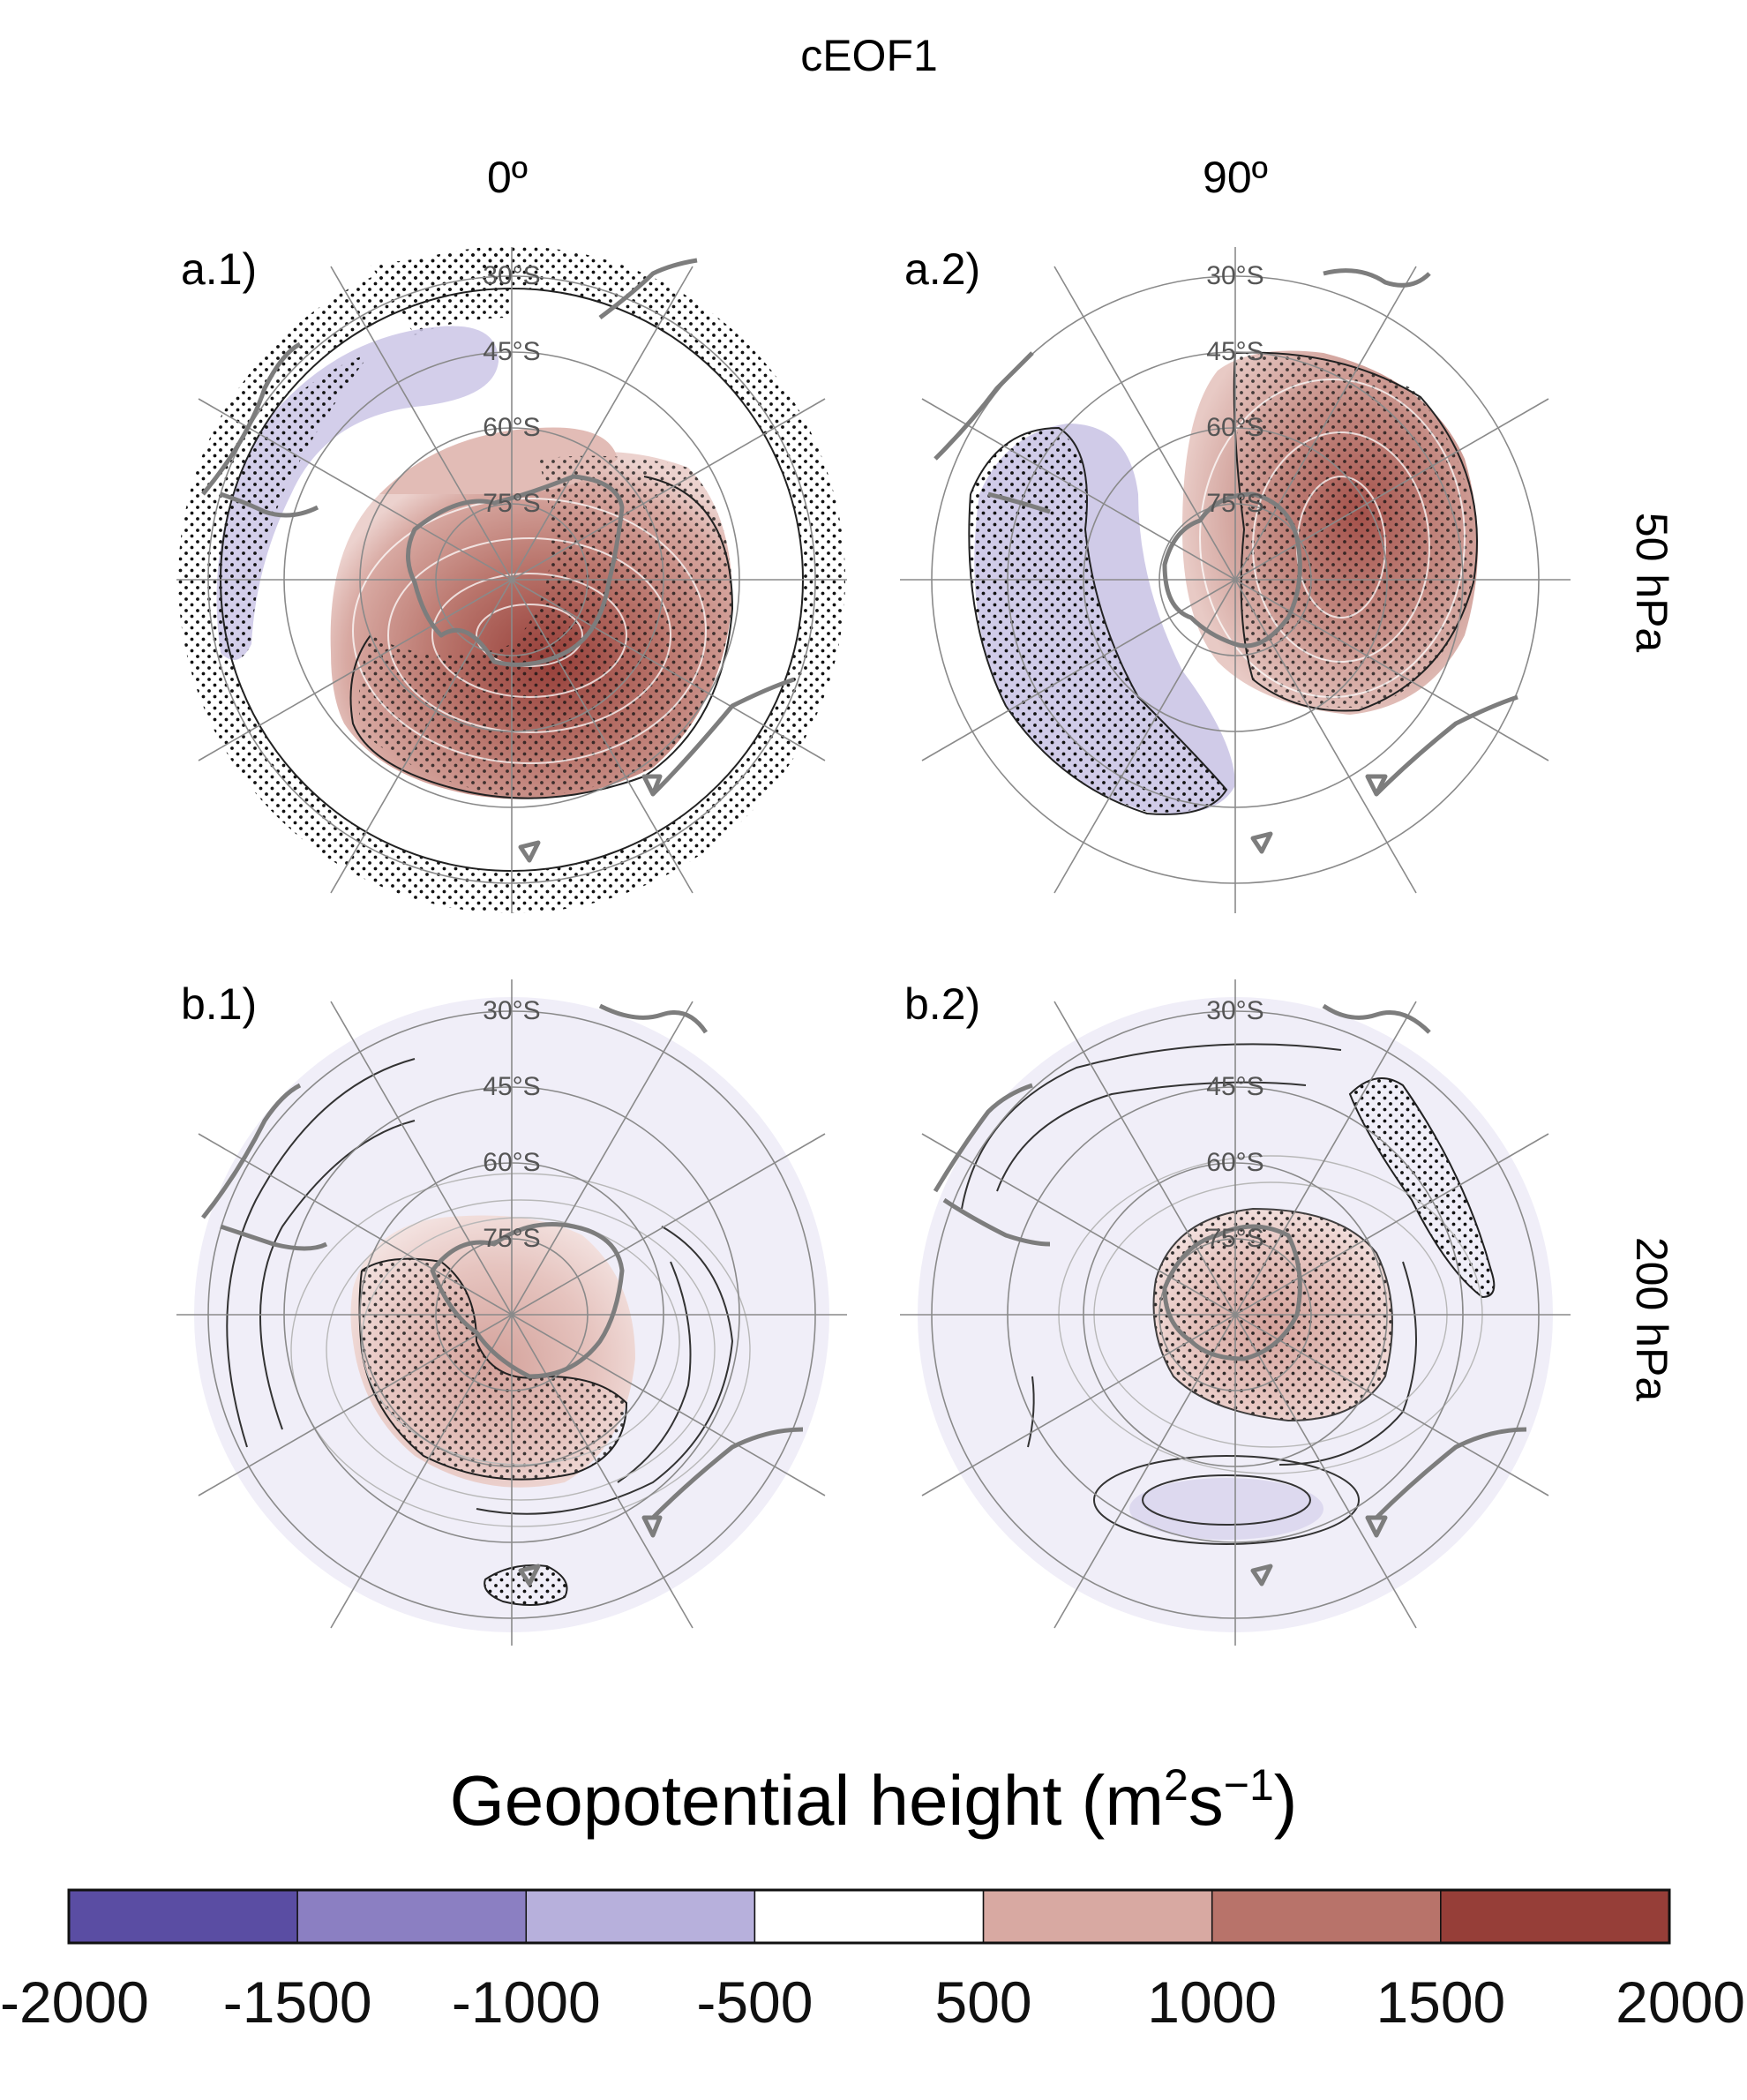 This screenshot has height=2100, width=1747. What do you see at coordinates (1651, 583) in the screenshot?
I see `row-label-50hpa: 50 hPa` at bounding box center [1651, 583].